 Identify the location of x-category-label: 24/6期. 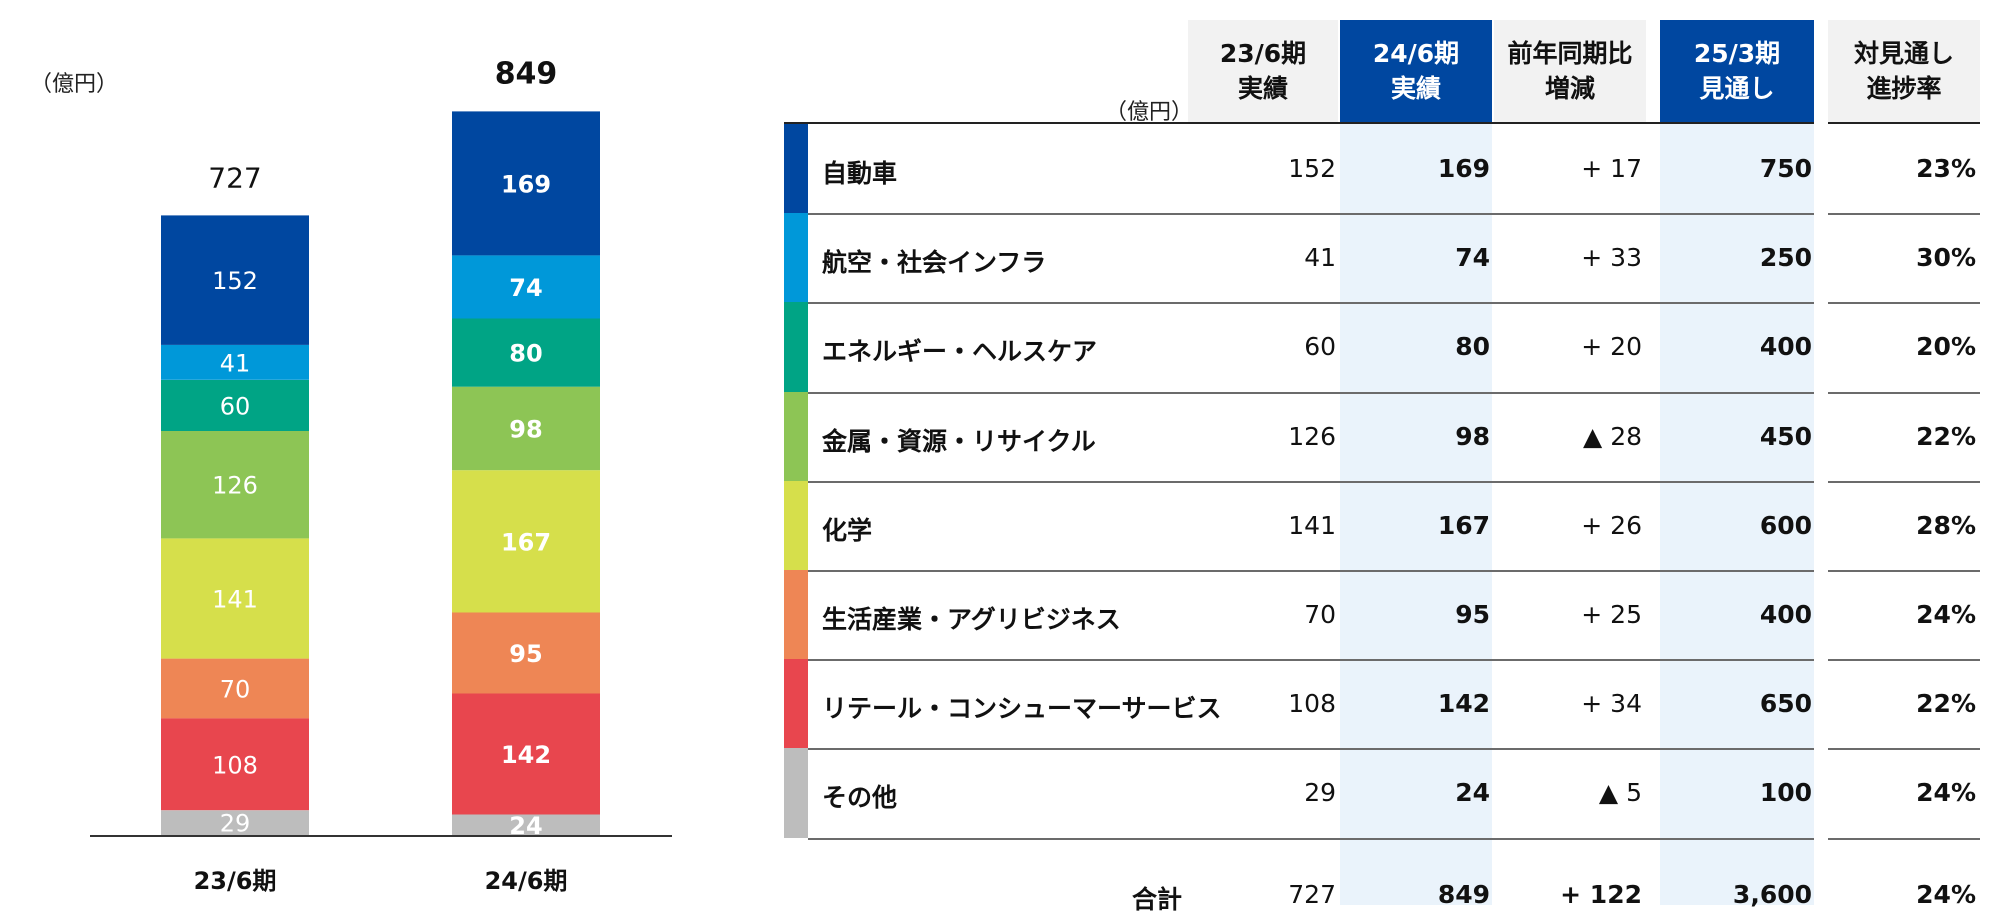
(526, 881).